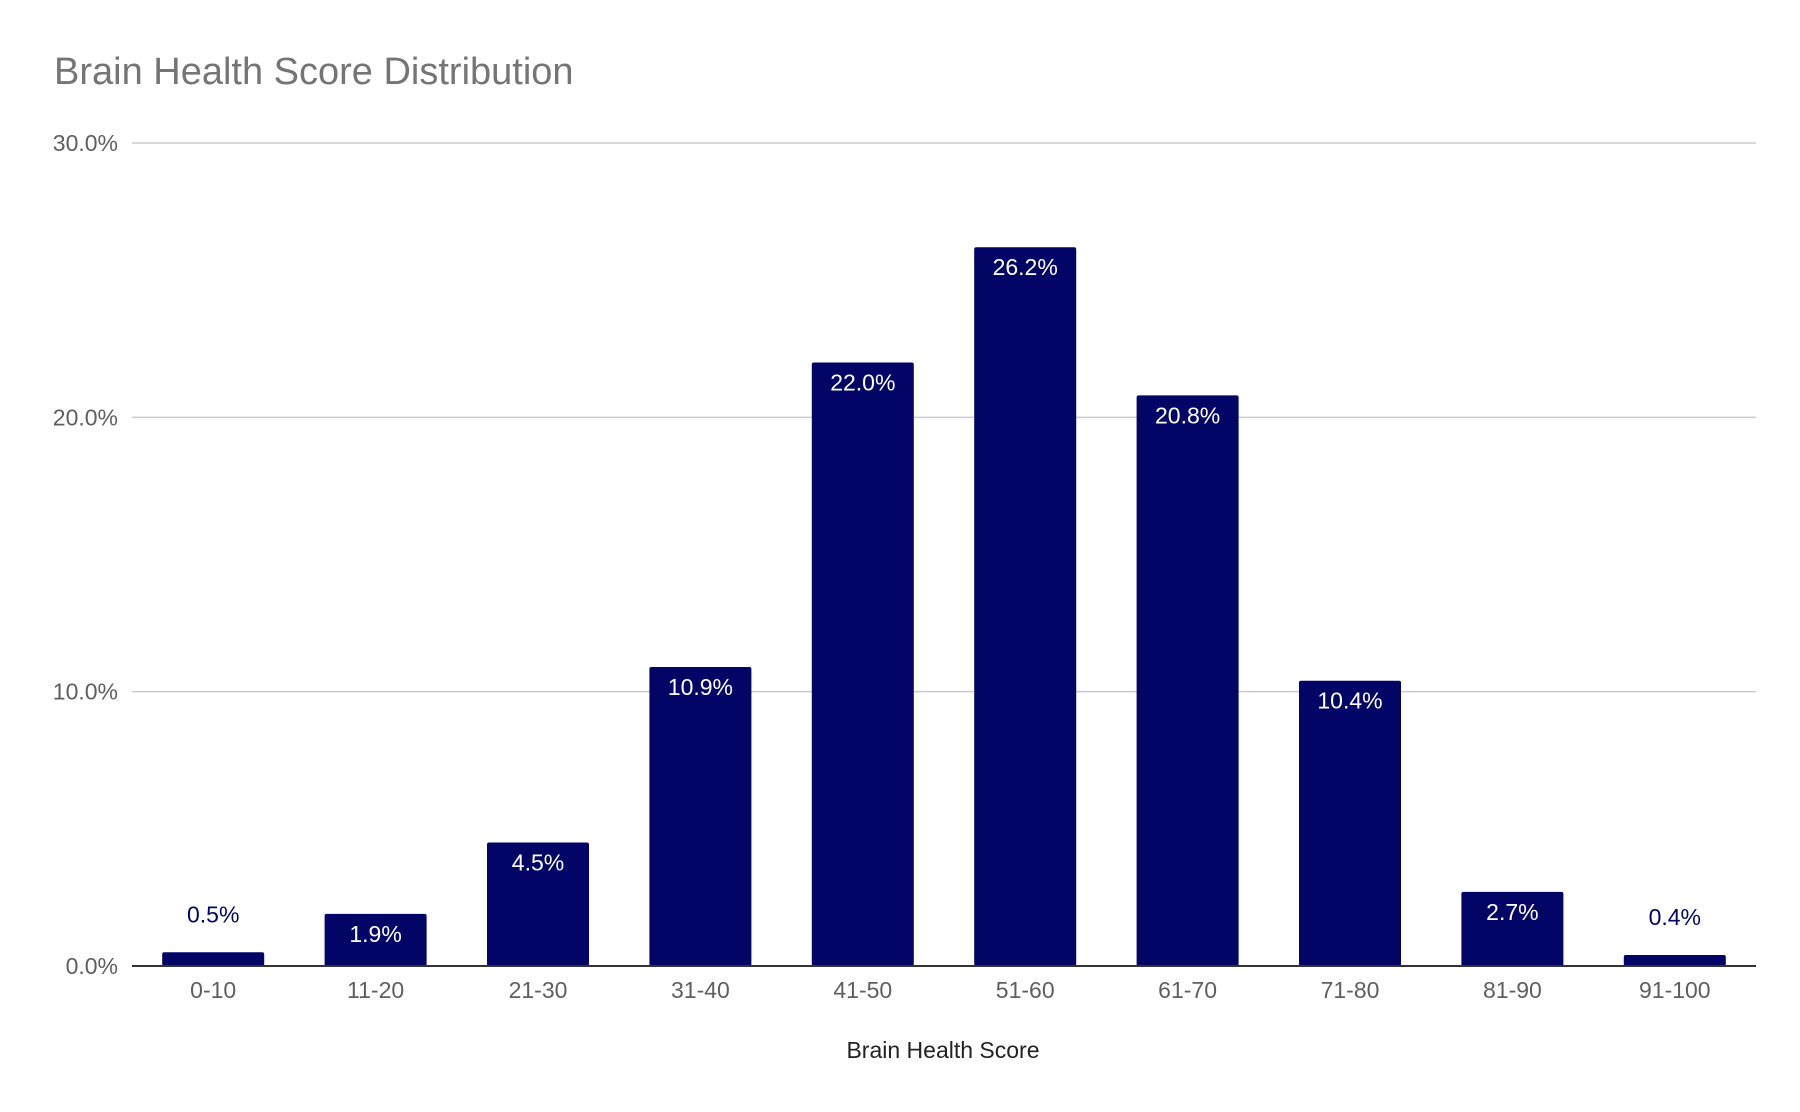 This screenshot has width=1800, height=1112. I want to click on data-label: 10.9%, so click(700, 687).